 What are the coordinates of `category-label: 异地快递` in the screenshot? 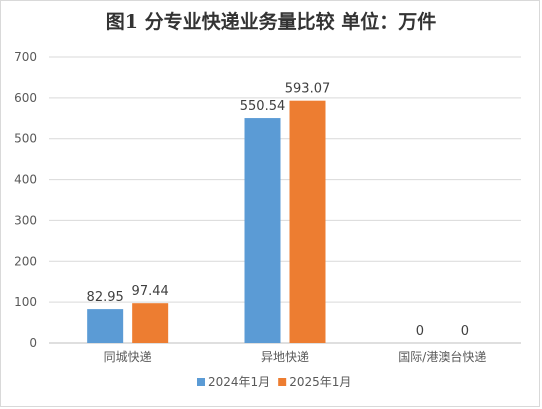 It's located at (285, 357).